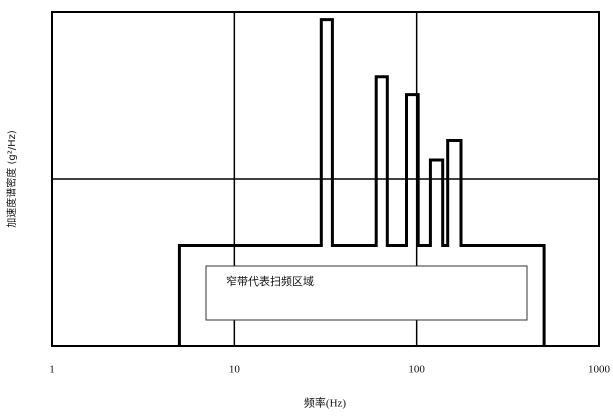 This screenshot has width=613, height=417. Describe the element at coordinates (416, 370) in the screenshot. I see `x-tick-label: 100` at that location.